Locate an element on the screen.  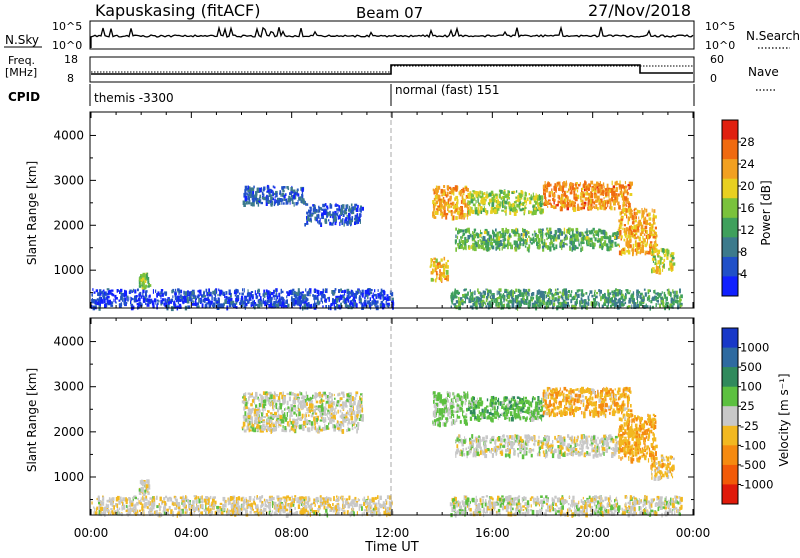
nsky-label: N.Sky is located at coordinates (22, 40).